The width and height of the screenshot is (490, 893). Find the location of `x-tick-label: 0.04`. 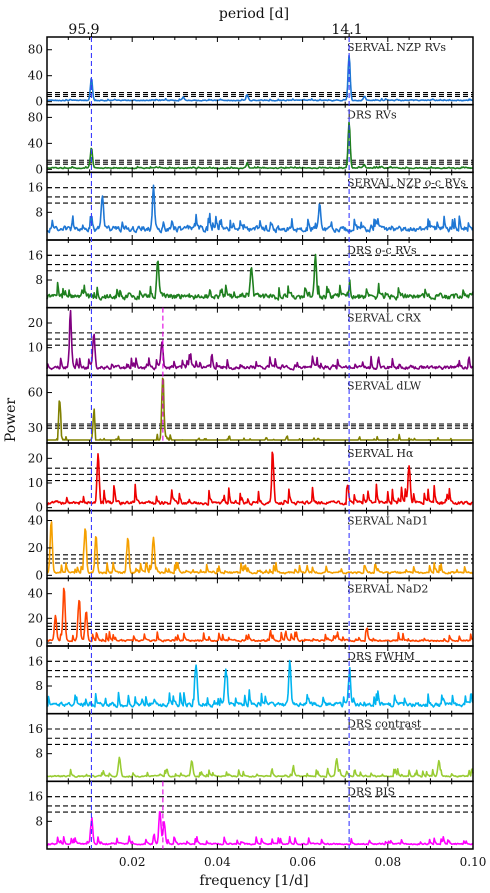

x-tick-label: 0.04 is located at coordinates (217, 862).